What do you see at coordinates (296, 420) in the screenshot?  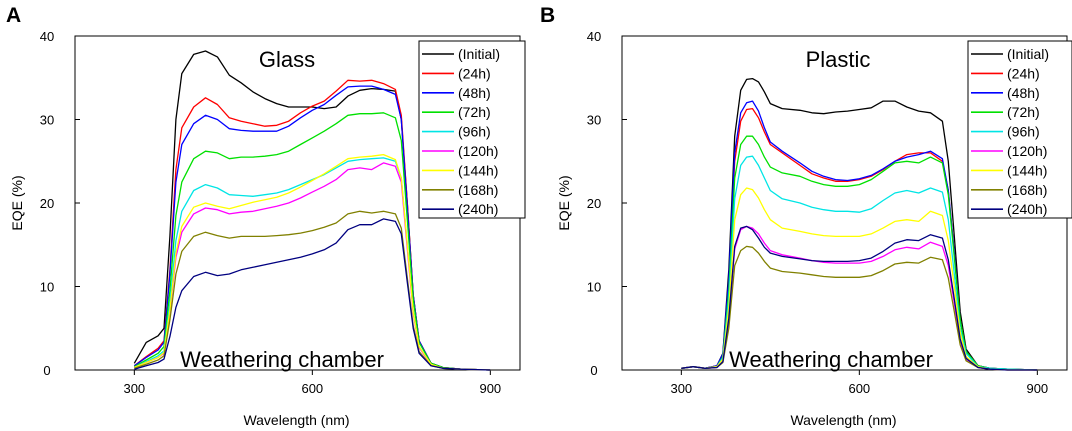 I see `panel-a-x-axis-title: Wavelength (nm)` at bounding box center [296, 420].